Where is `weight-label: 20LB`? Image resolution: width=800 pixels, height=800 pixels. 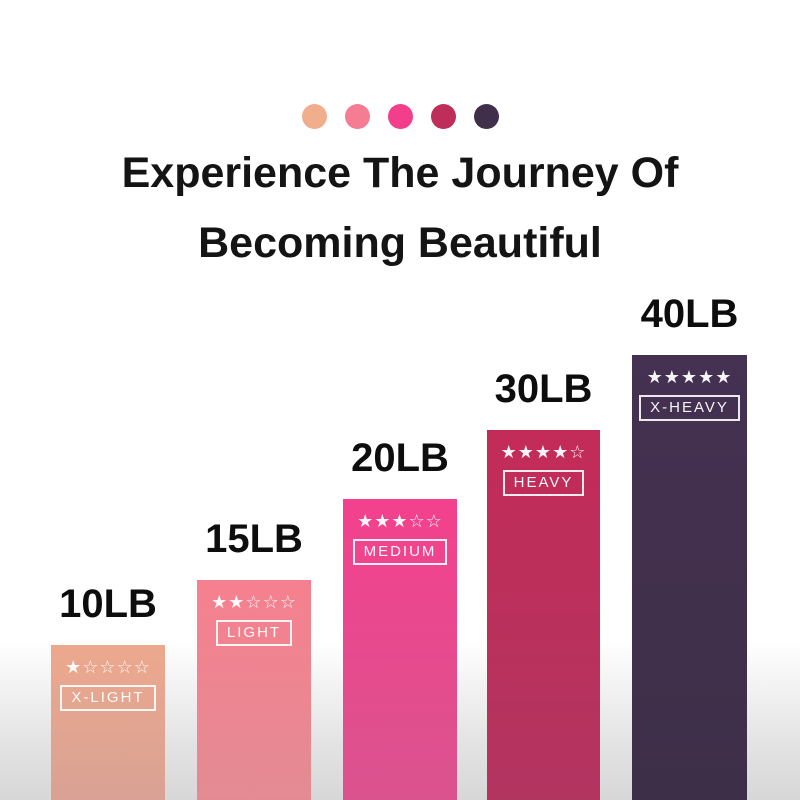 weight-label: 20LB is located at coordinates (400, 458).